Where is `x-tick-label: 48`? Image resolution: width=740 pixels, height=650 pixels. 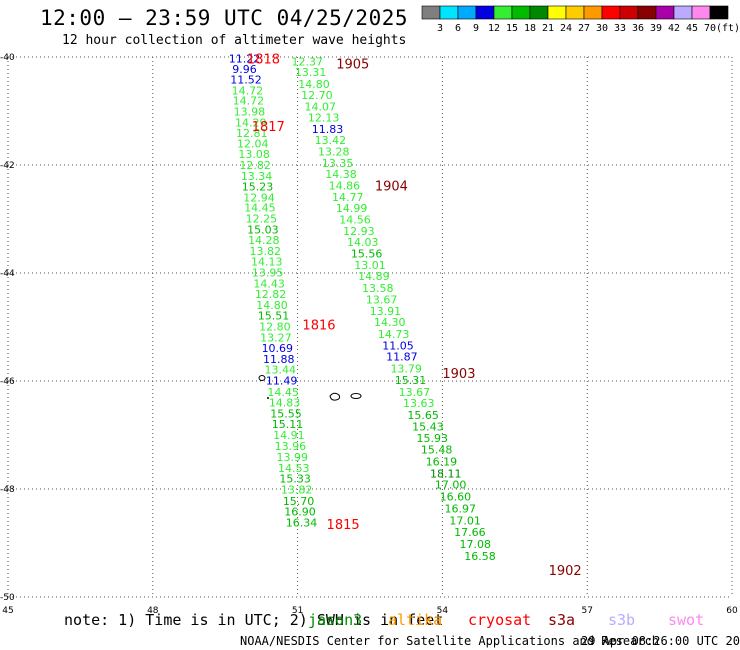
x-tick-label: 48 is located at coordinates (153, 611).